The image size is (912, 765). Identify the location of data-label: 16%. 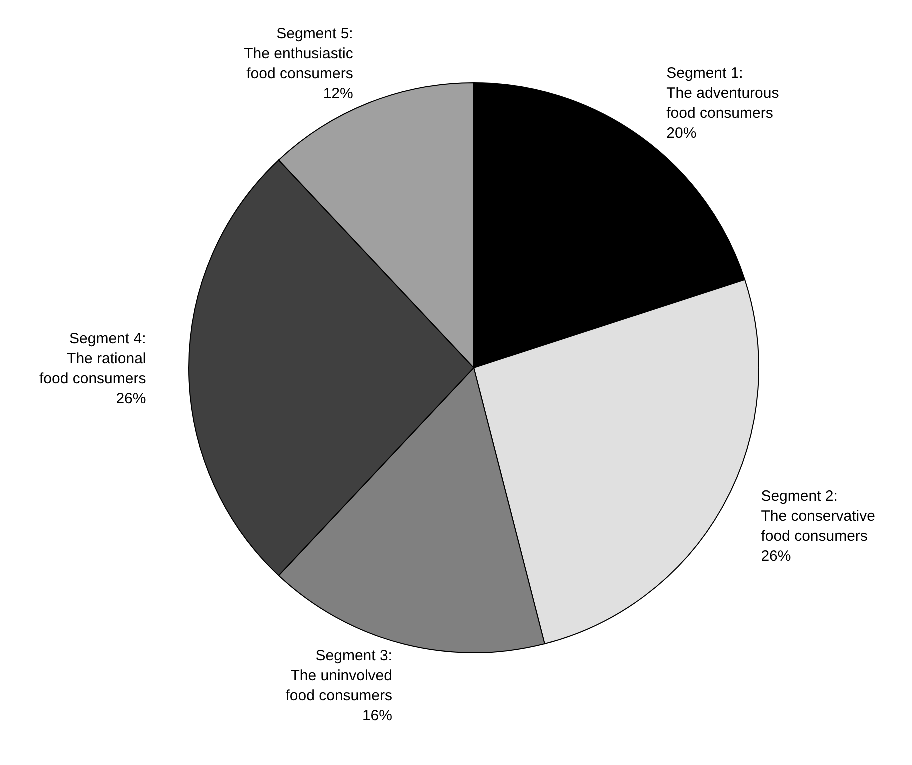
(377, 716).